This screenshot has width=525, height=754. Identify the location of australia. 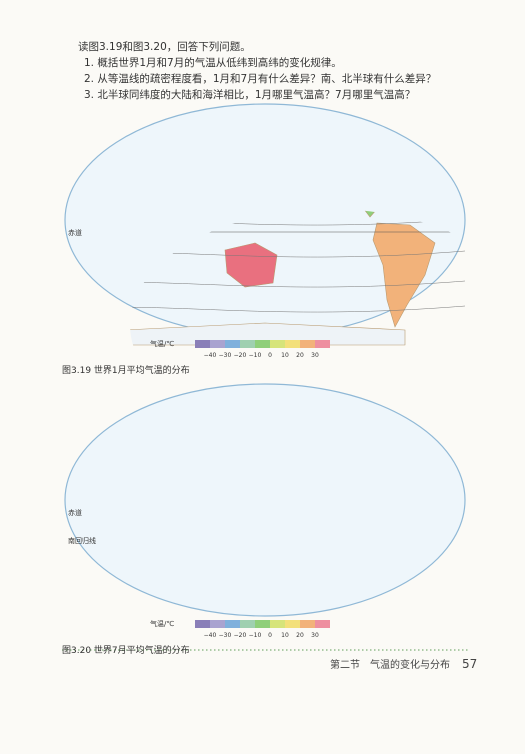
(251, 265).